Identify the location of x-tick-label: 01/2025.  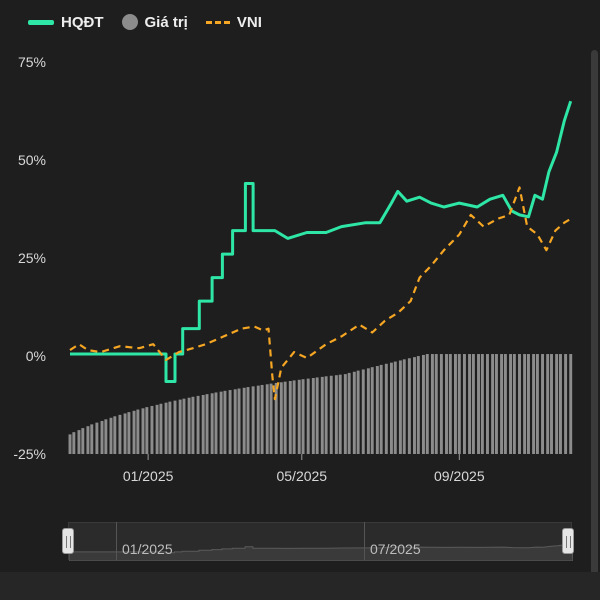
(148, 476).